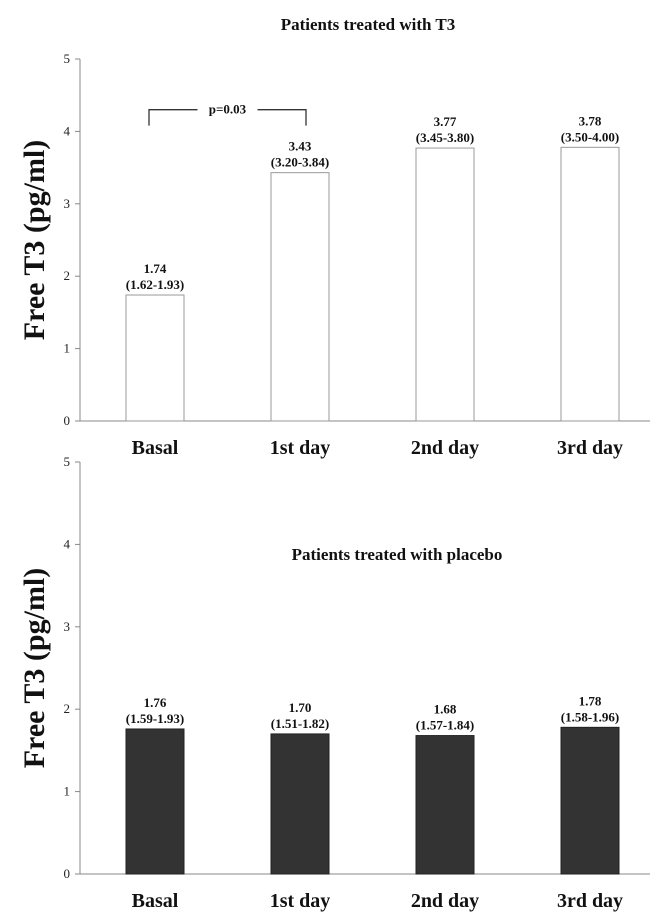  Describe the element at coordinates (368, 24) in the screenshot. I see `chart-title: Patients treated with T3` at that location.